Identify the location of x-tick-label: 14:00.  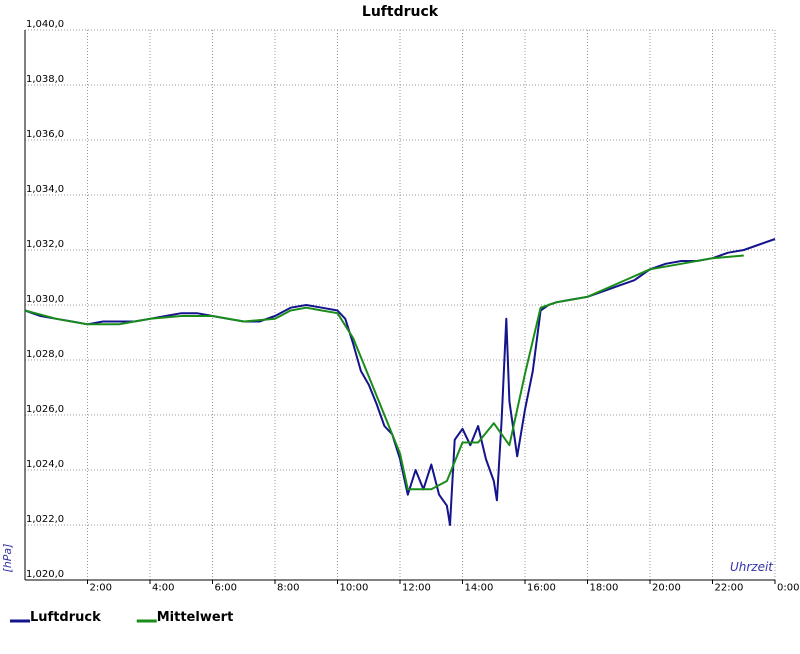
(479, 587).